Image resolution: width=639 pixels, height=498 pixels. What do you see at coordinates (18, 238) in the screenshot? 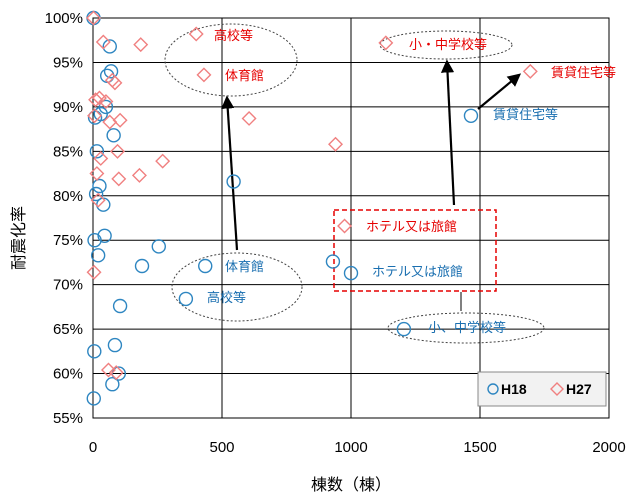
I see `y-axis-label: 耐震化率` at bounding box center [18, 238].